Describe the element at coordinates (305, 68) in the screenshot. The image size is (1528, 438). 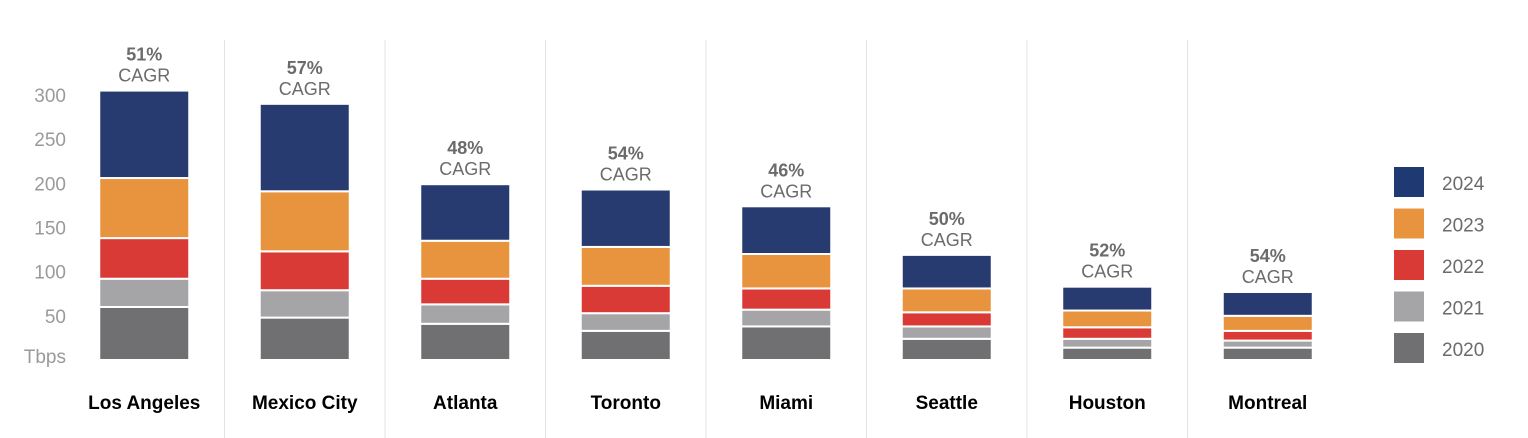
I see `cagr-percent: 57%` at that location.